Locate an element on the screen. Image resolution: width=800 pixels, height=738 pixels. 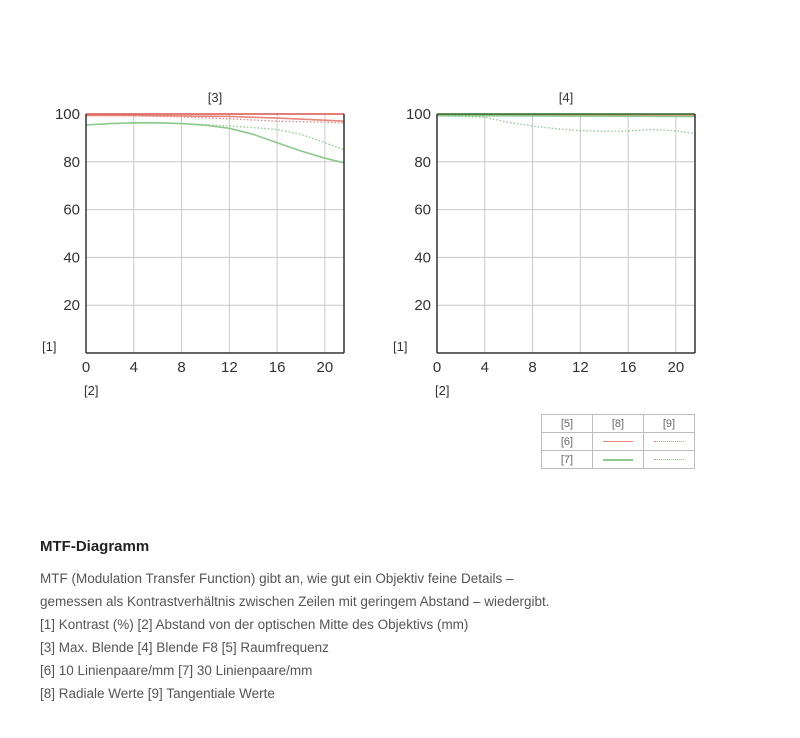
legend-row-10lp: [6] is located at coordinates (618, 441).